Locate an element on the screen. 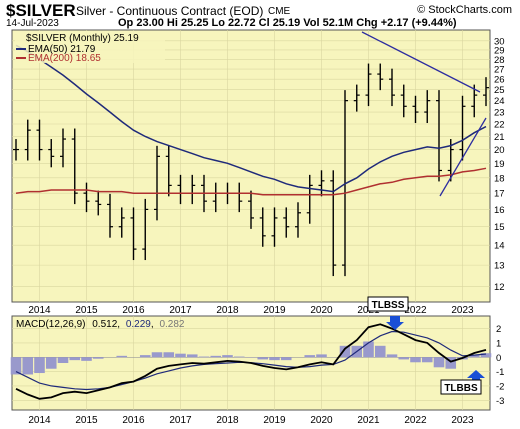 Image resolution: width=520 pixels, height=429 pixels. macd-x-tick-label: 2022 is located at coordinates (415, 420).